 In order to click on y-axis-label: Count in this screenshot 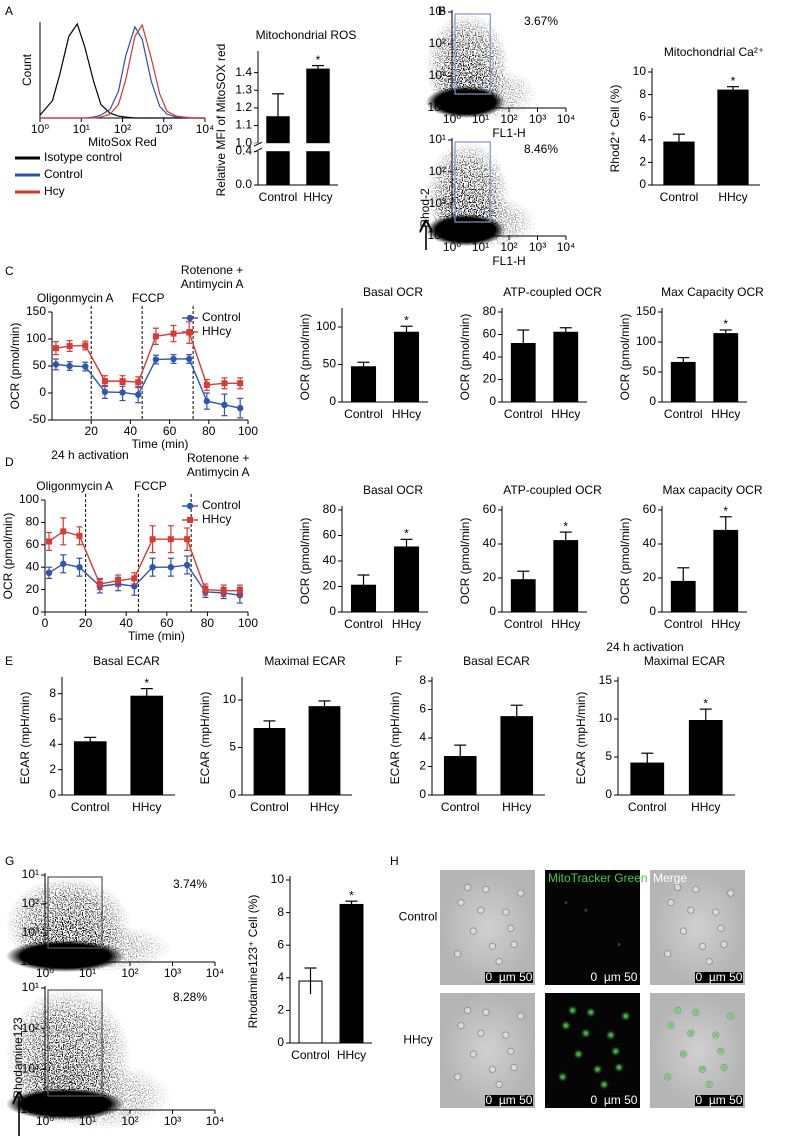, I will do `click(27, 69)`.